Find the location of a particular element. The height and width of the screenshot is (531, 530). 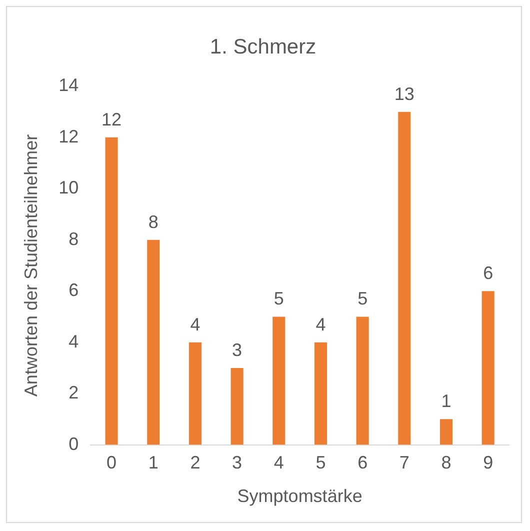

x-tick-label: 0 is located at coordinates (111, 462).